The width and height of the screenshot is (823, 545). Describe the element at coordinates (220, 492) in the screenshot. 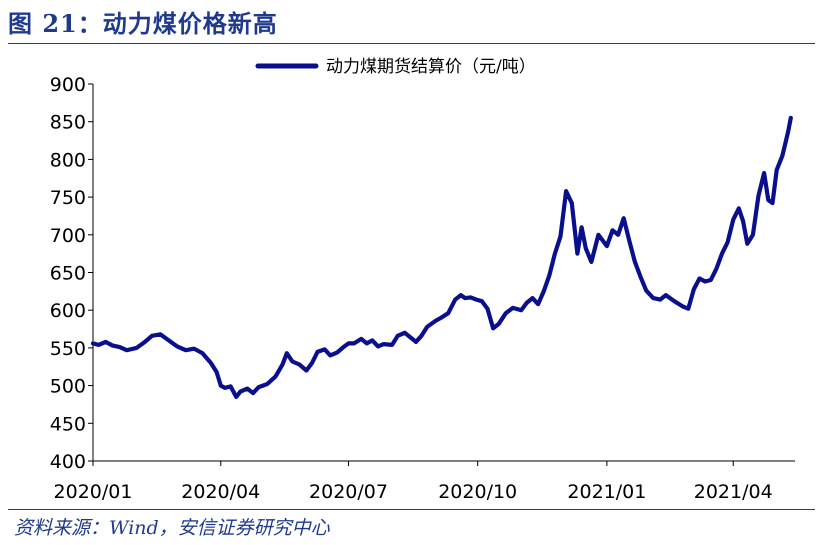

I see `x-tick-label: 2020/04` at that location.